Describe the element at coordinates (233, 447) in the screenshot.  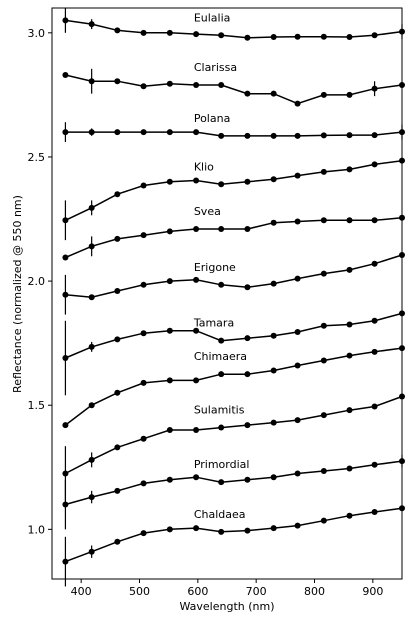
I see `series-sulamitis` at that location.